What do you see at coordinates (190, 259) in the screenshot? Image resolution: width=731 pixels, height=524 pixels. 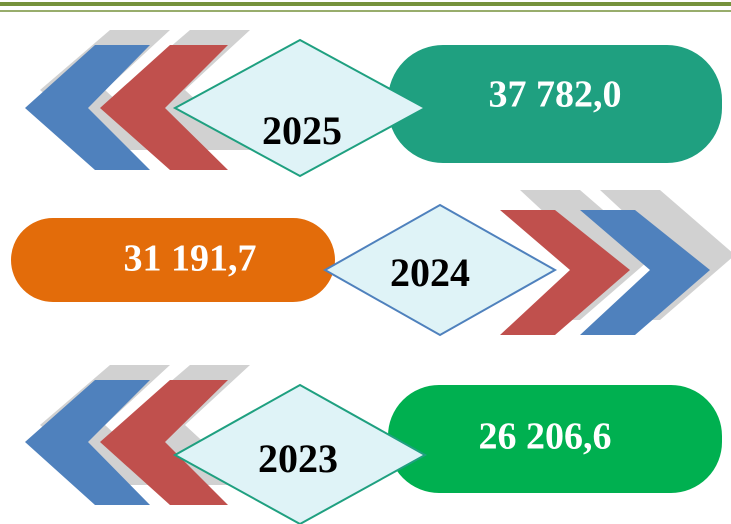 I see `value-label: 31 191,7` at bounding box center [190, 259].